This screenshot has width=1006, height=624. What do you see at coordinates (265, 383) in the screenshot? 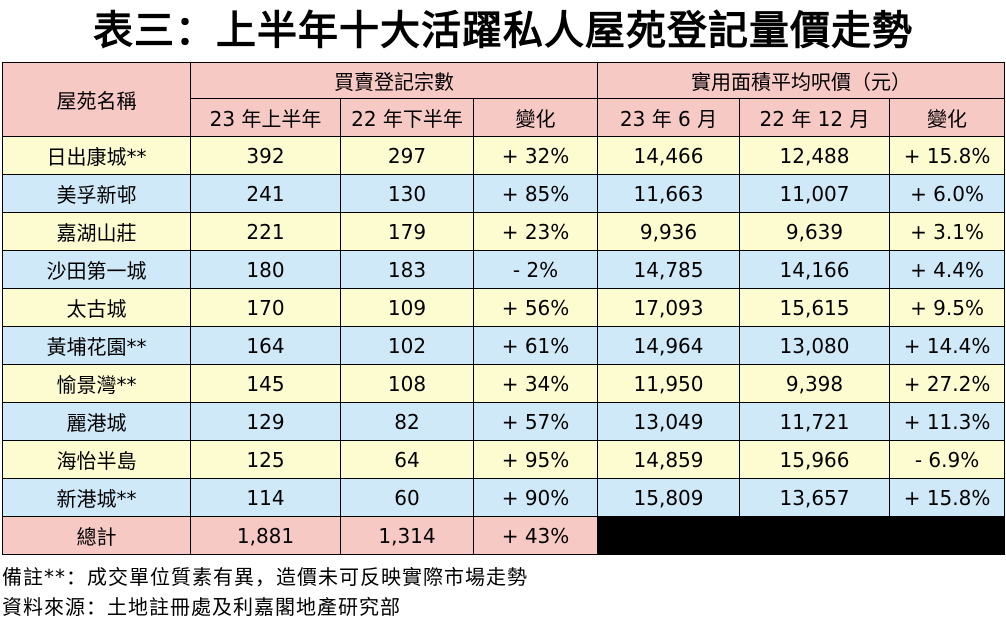
I see `volume-h1-2023-cell: 145` at bounding box center [265, 383].